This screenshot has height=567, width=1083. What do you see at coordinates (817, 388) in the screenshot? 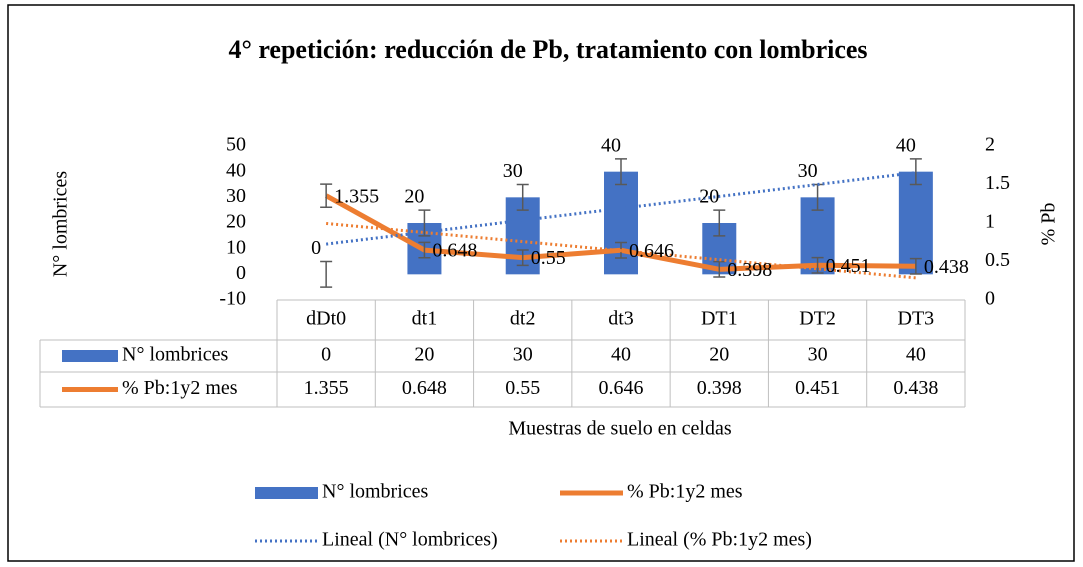
I see `table-cell: 0.451` at bounding box center [817, 388].